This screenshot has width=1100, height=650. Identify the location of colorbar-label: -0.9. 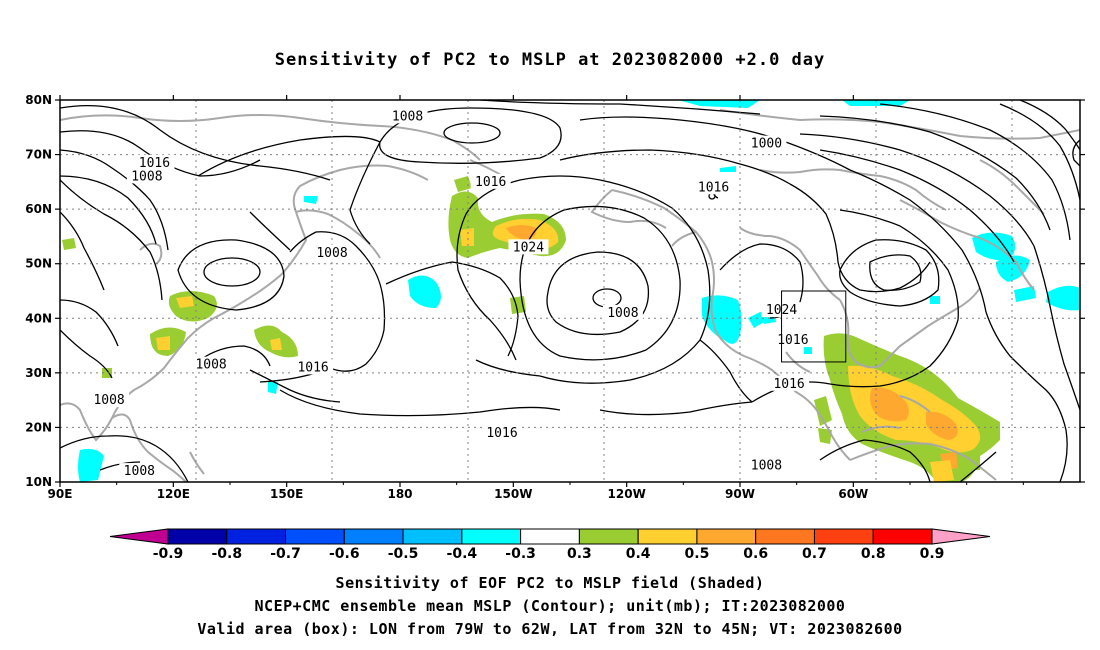
(168, 554).